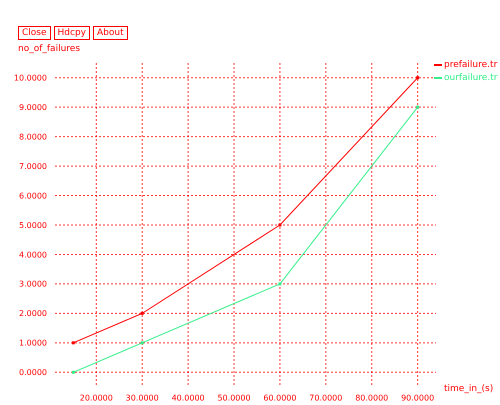 This screenshot has height=405, width=500. Describe the element at coordinates (279, 398) in the screenshot. I see `x-tick-label: 60.0000` at that location.